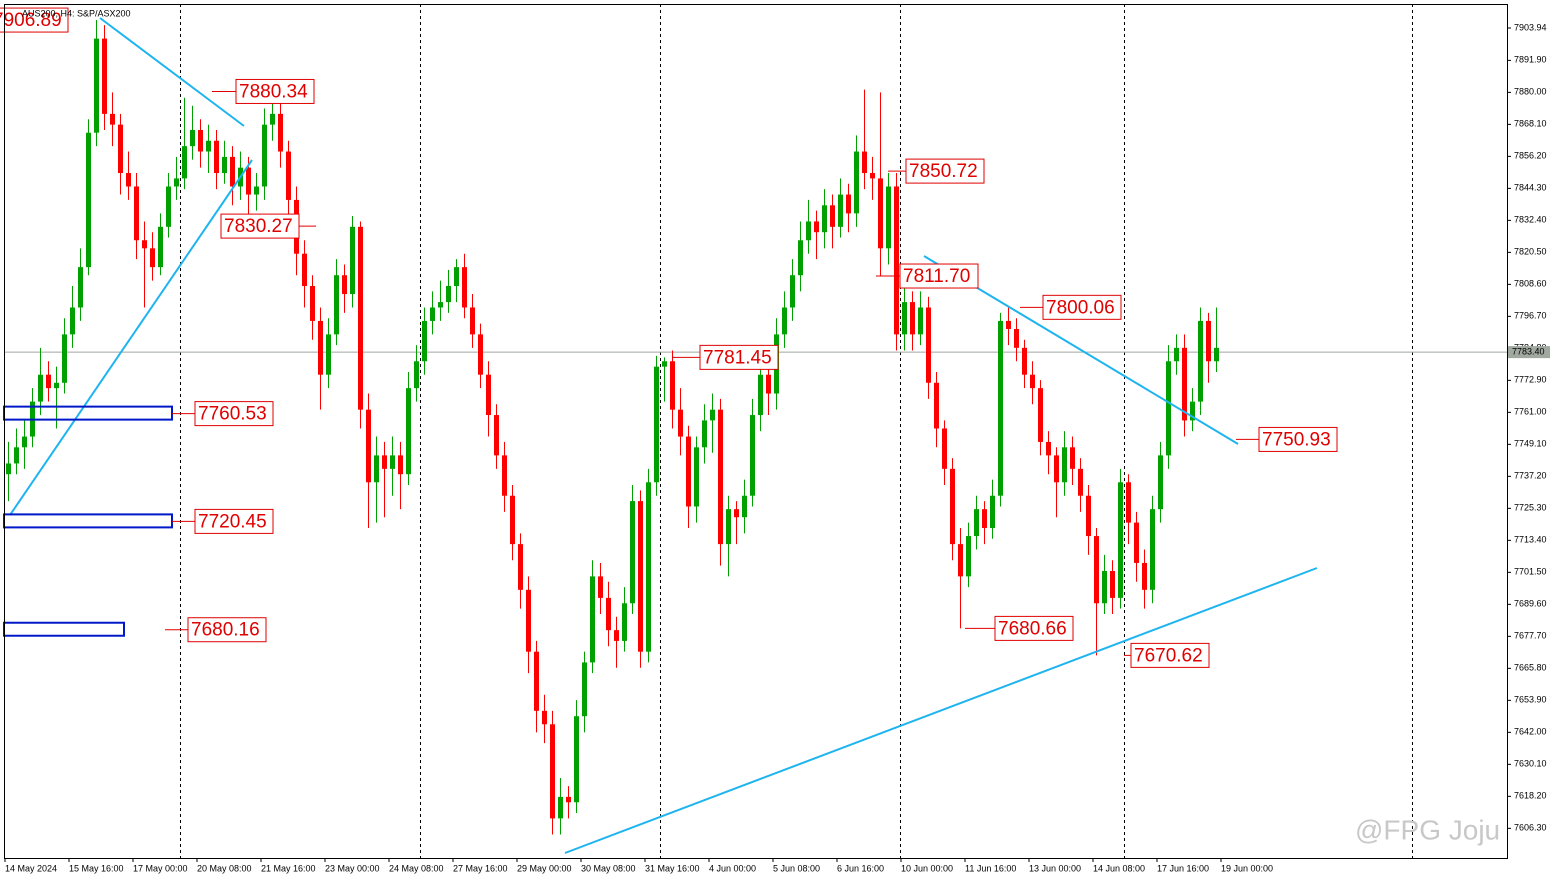 The height and width of the screenshot is (882, 1563). I want to click on y-tick-label: 7749.10, so click(1530, 444).